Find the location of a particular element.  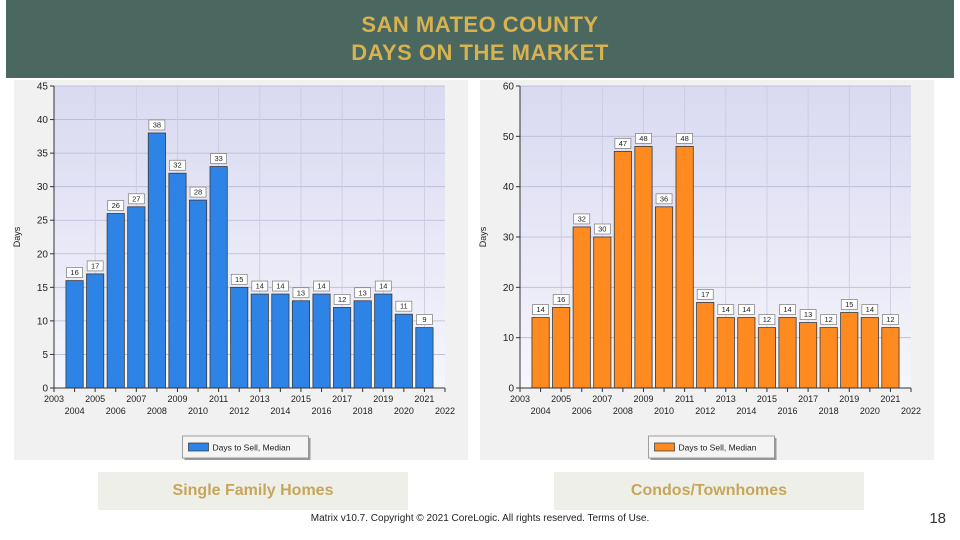

y-tick-label: 0 is located at coordinates (511, 389).